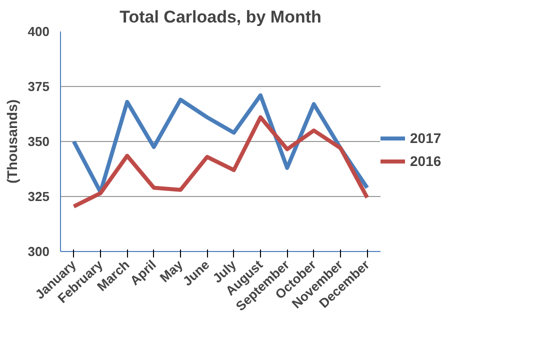 This screenshot has width=550, height=363. What do you see at coordinates (39, 86) in the screenshot?
I see `y-tick-label: 375` at bounding box center [39, 86].